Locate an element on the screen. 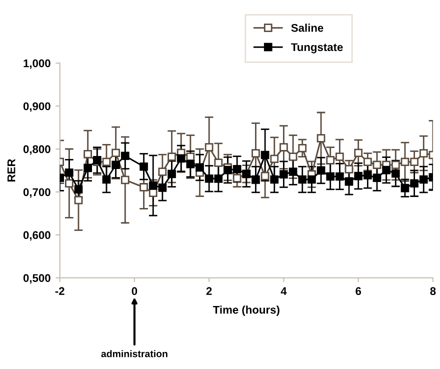 This screenshot has width=440, height=369. y-tick-label: 0,600 is located at coordinates (36, 236).